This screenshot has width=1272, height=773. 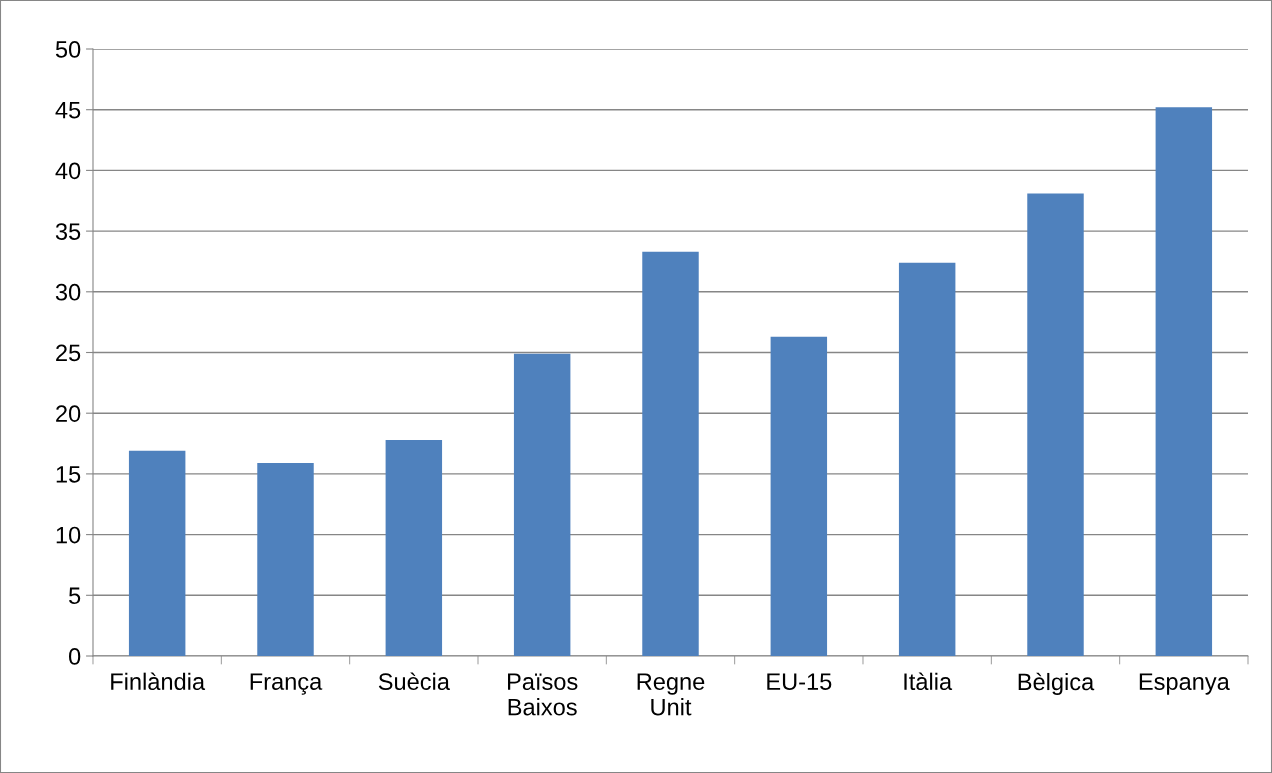 I want to click on x-tick-label: Finlàndia, so click(x=158, y=681).